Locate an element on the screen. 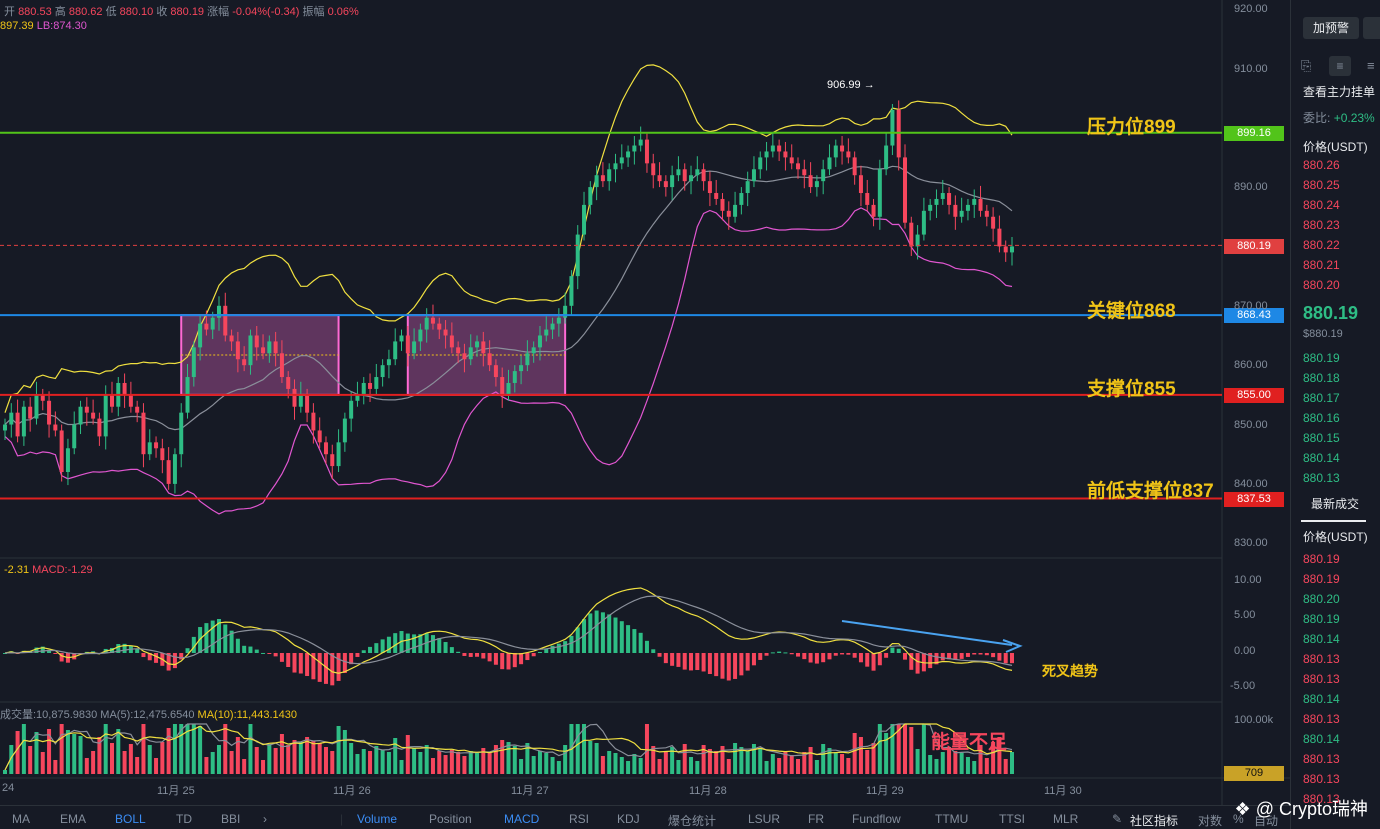 The width and height of the screenshot is (1380, 829). volume-ma10: MA(10):11,443.1430 is located at coordinates (247, 715).